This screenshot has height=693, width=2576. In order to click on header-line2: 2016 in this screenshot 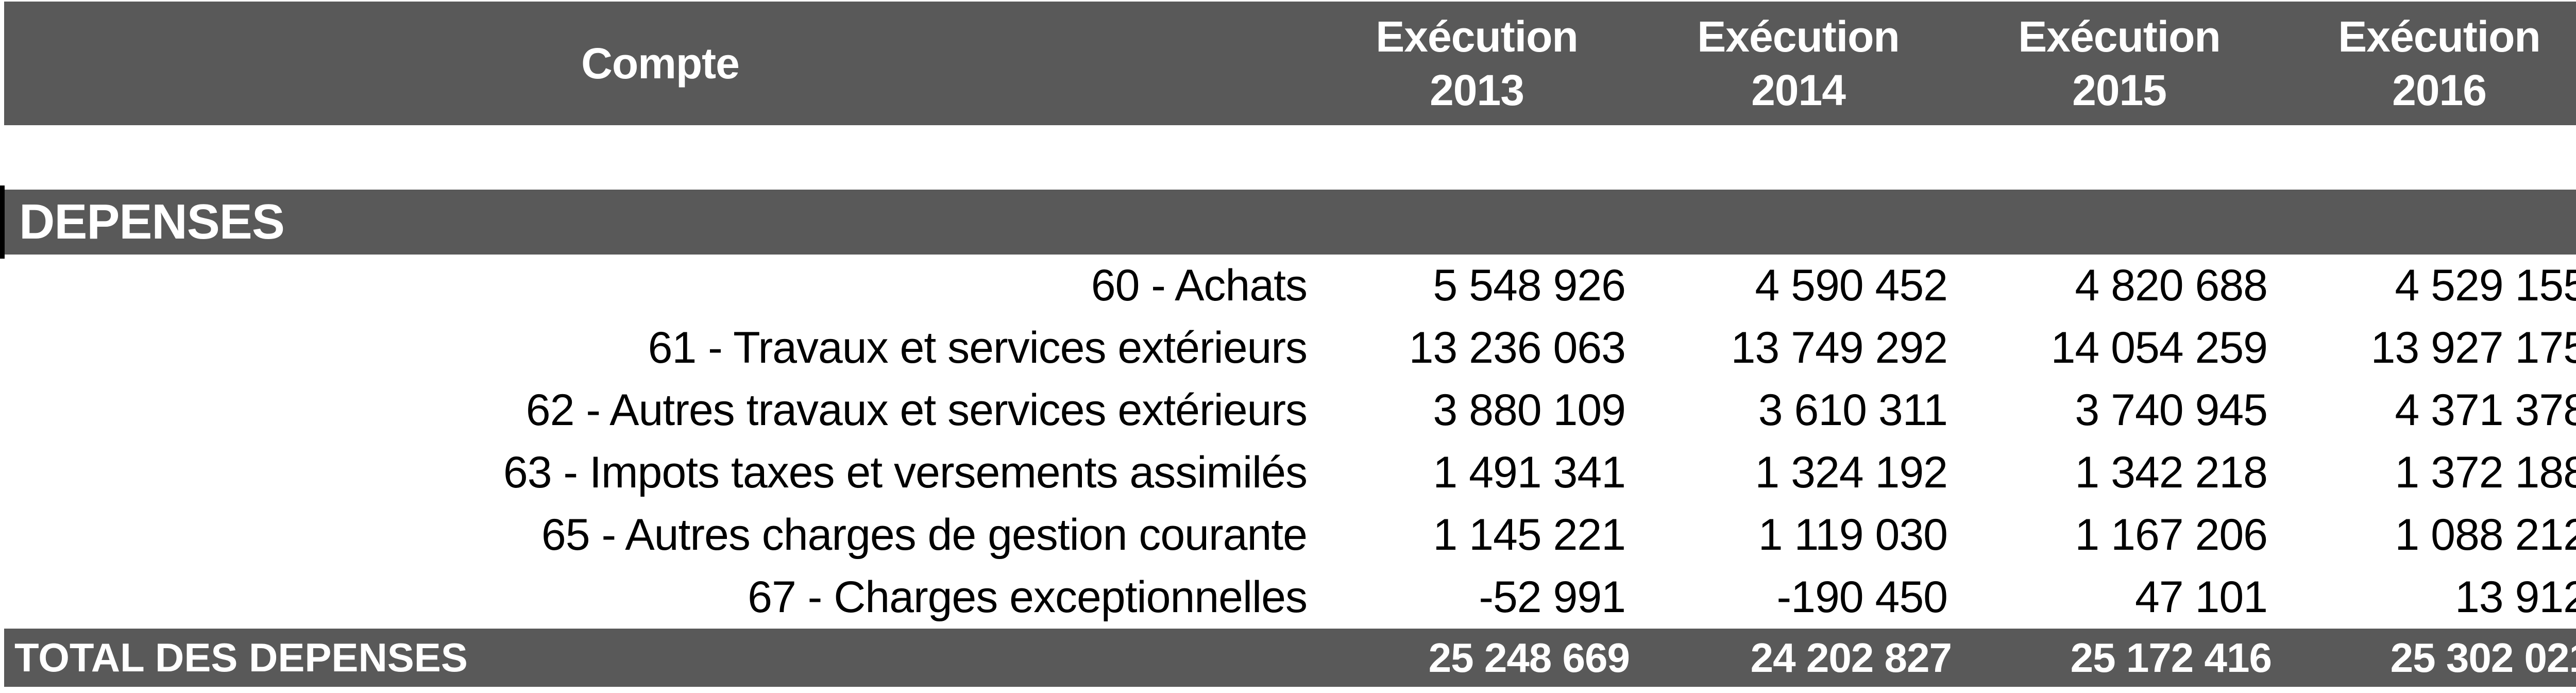, I will do `click(2439, 90)`.